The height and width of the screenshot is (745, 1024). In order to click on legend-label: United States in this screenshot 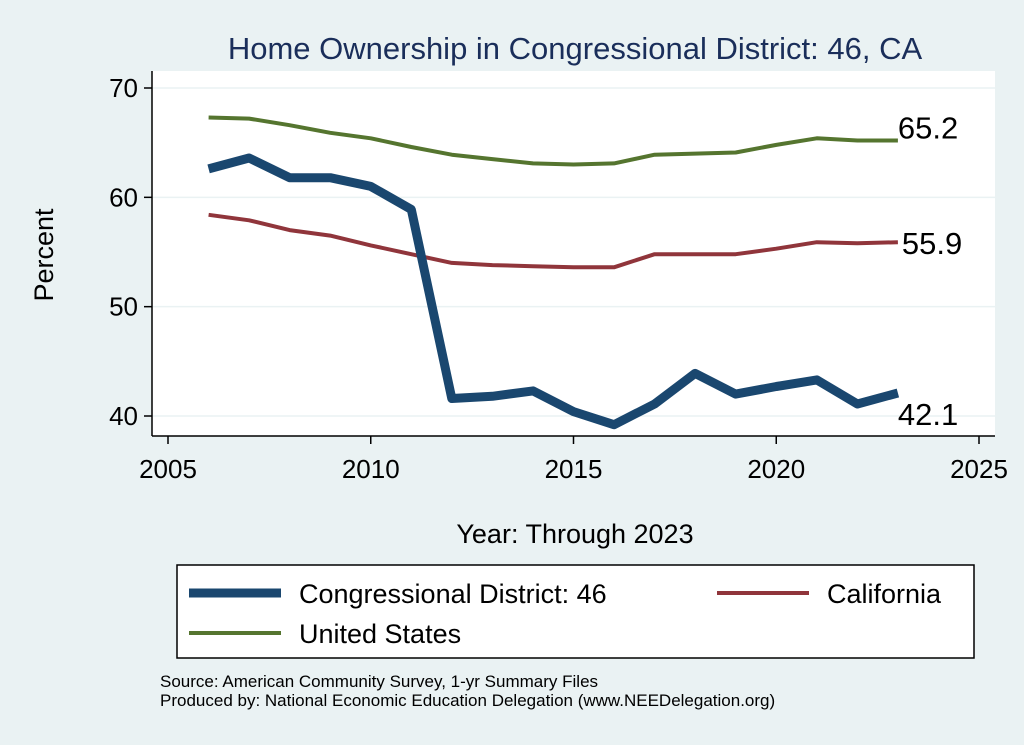, I will do `click(380, 634)`.